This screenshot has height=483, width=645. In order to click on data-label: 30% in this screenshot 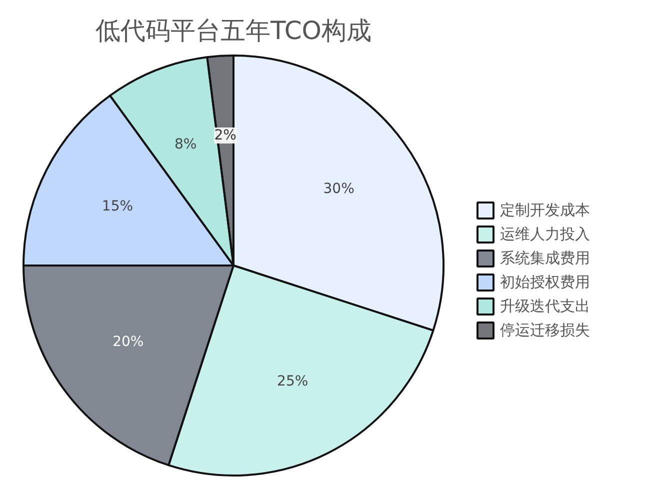, I will do `click(338, 188)`.